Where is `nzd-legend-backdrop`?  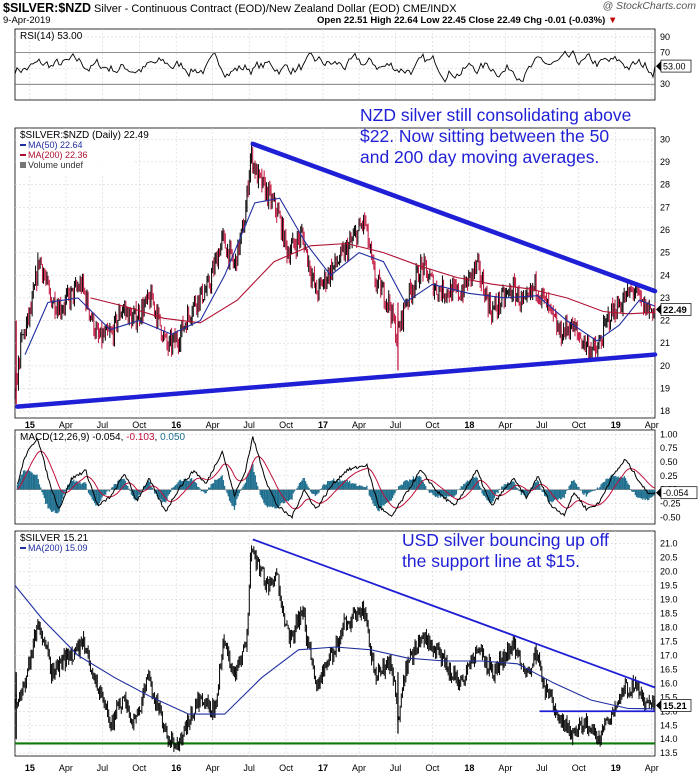 nzd-legend-backdrop is located at coordinates (75, 152).